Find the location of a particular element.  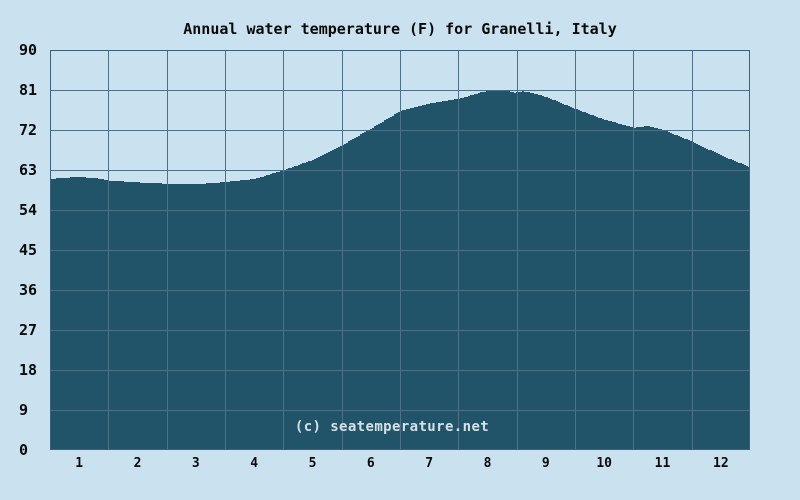

y-tick-label: 72 is located at coordinates (28, 130).